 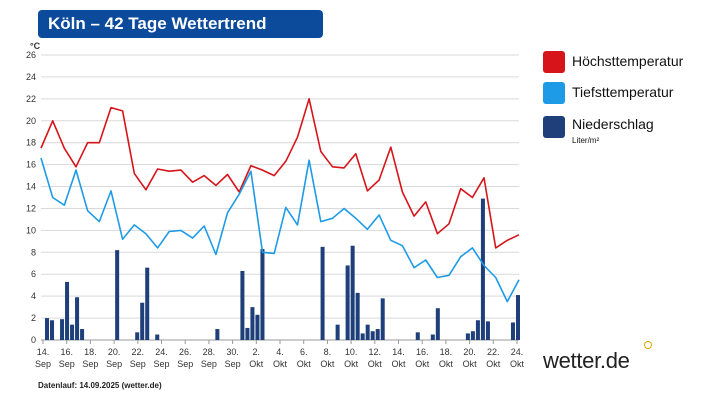 I want to click on y-tick-label: 14, so click(x=31, y=187).